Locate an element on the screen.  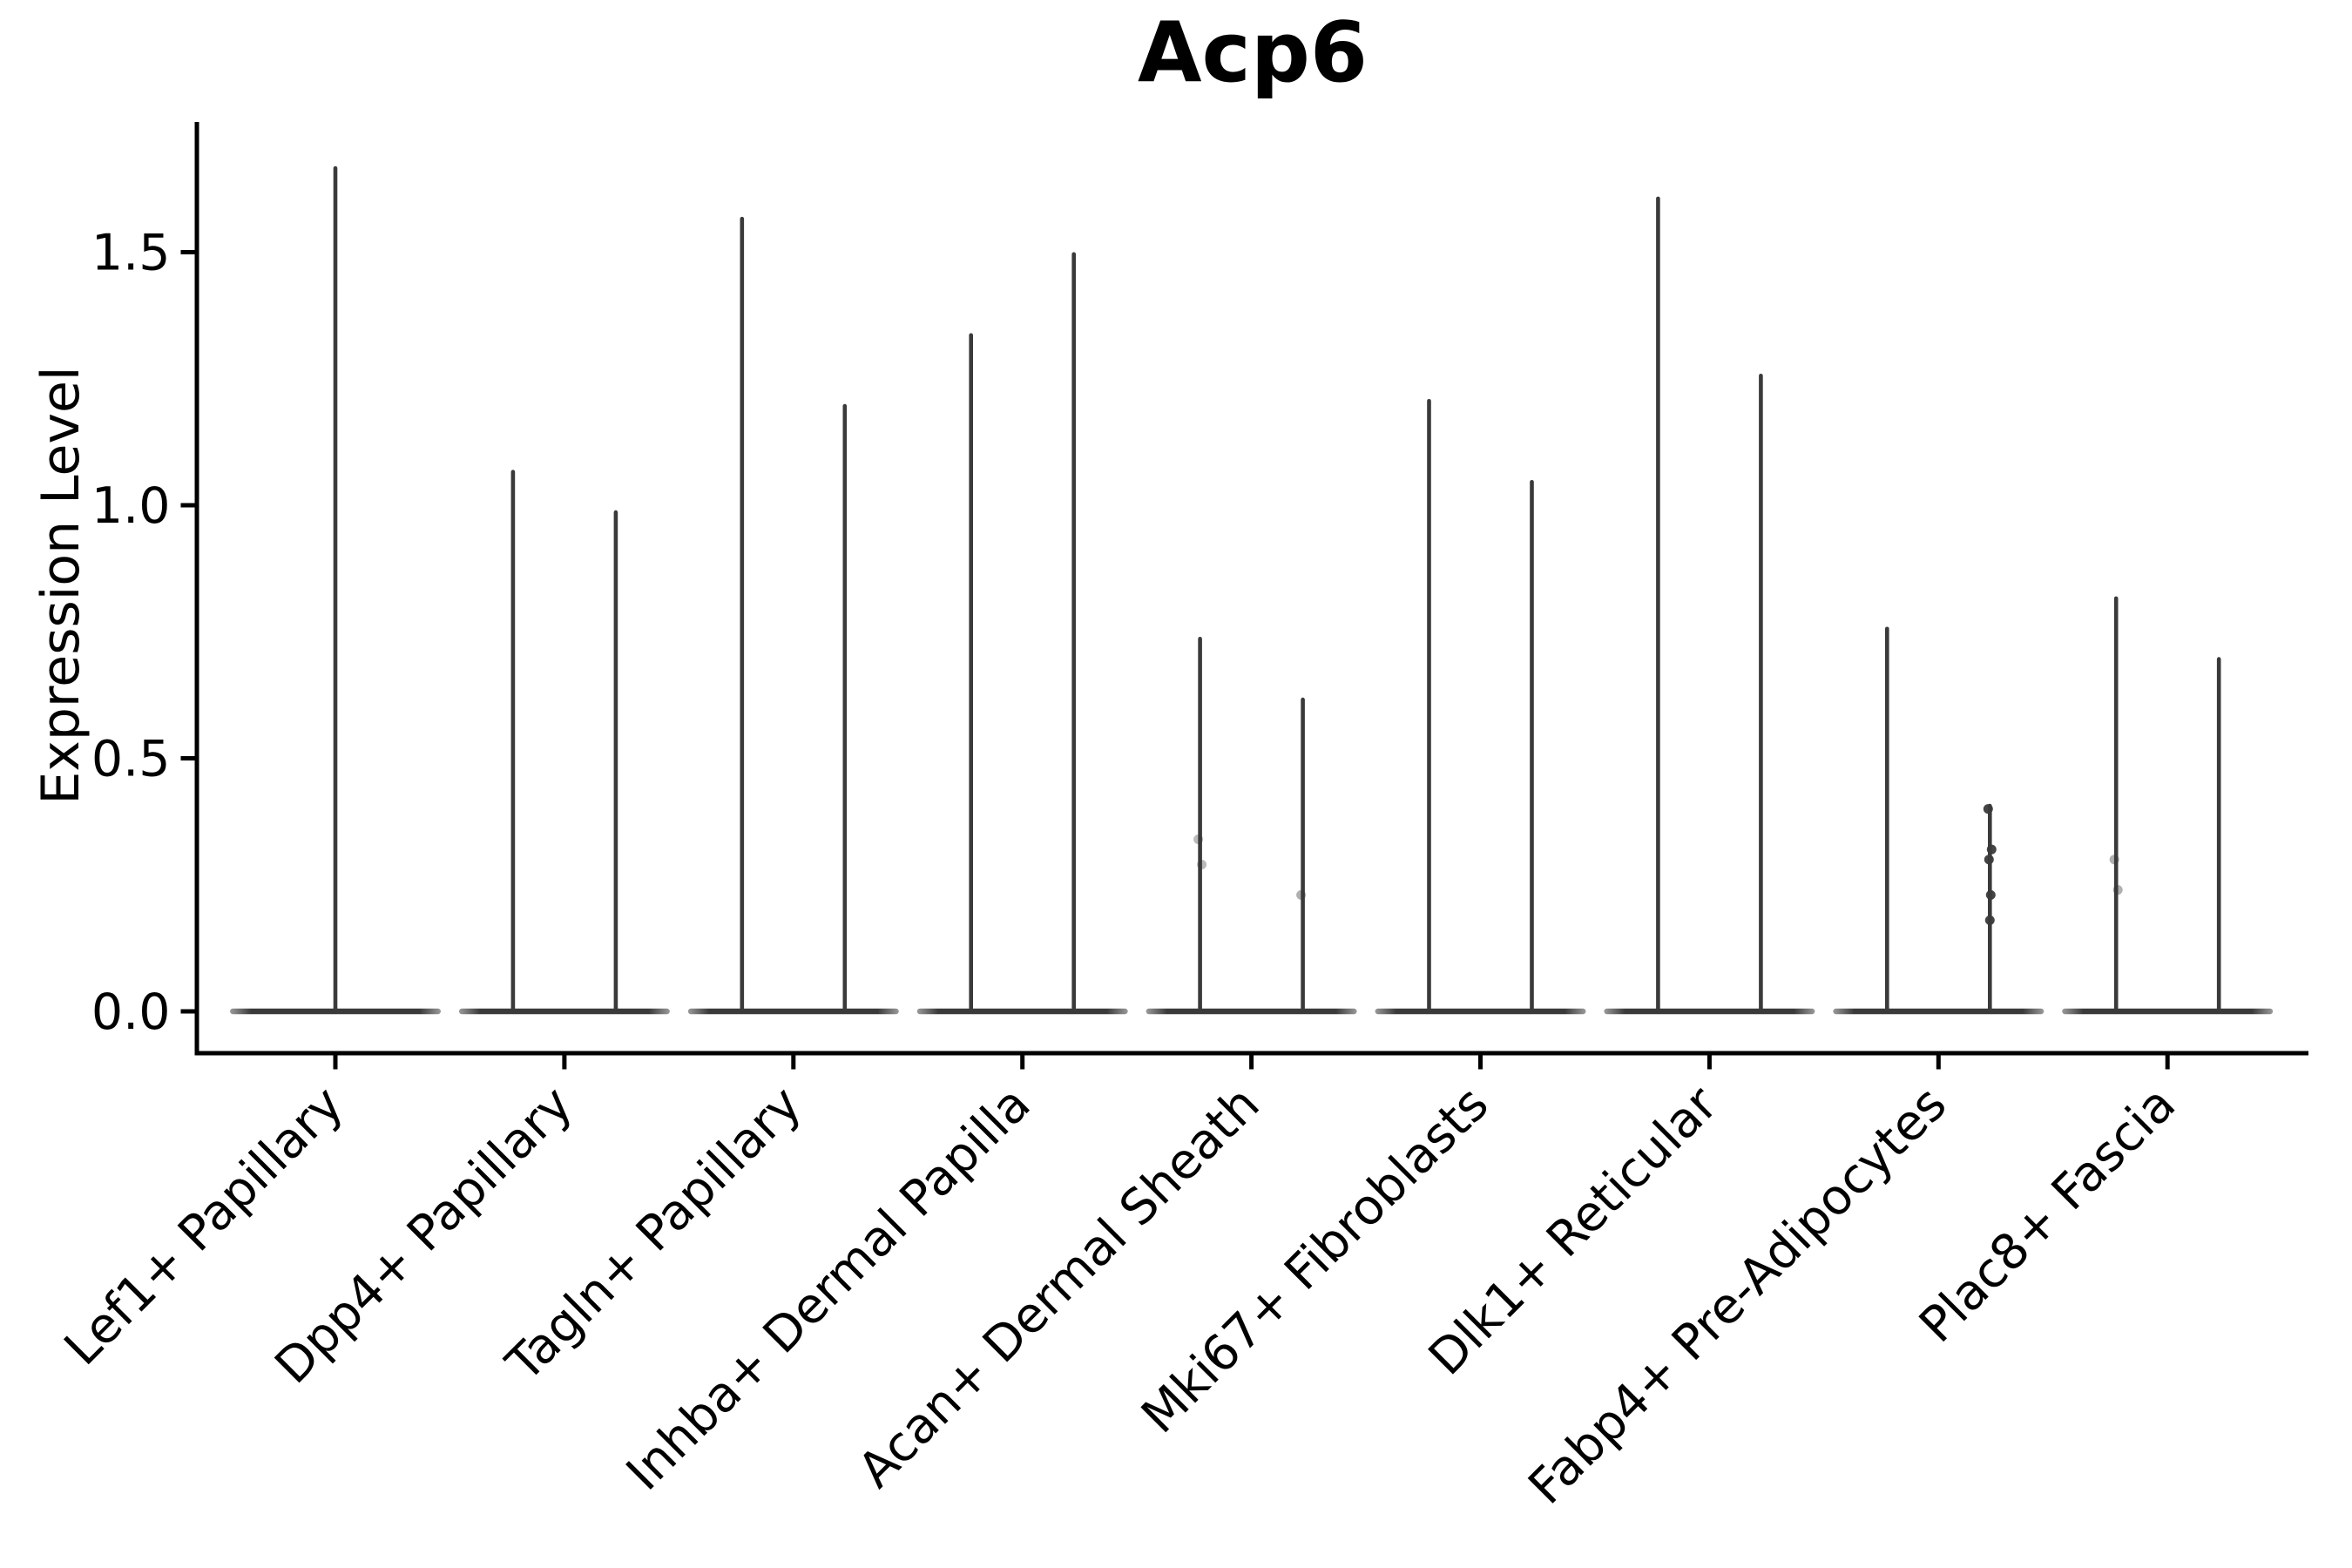
x-axis-spine is located at coordinates (1251, 1054).